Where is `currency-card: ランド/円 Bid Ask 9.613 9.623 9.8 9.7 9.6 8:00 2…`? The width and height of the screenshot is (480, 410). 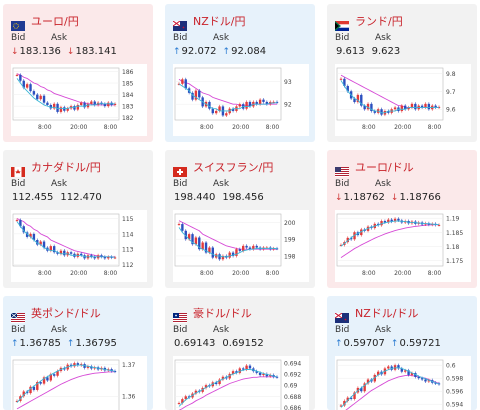
currency-card: ランド/円 Bid Ask 9.613 9.623 9.8 9.7 9.6 8:00 2… is located at coordinates (402, 73).